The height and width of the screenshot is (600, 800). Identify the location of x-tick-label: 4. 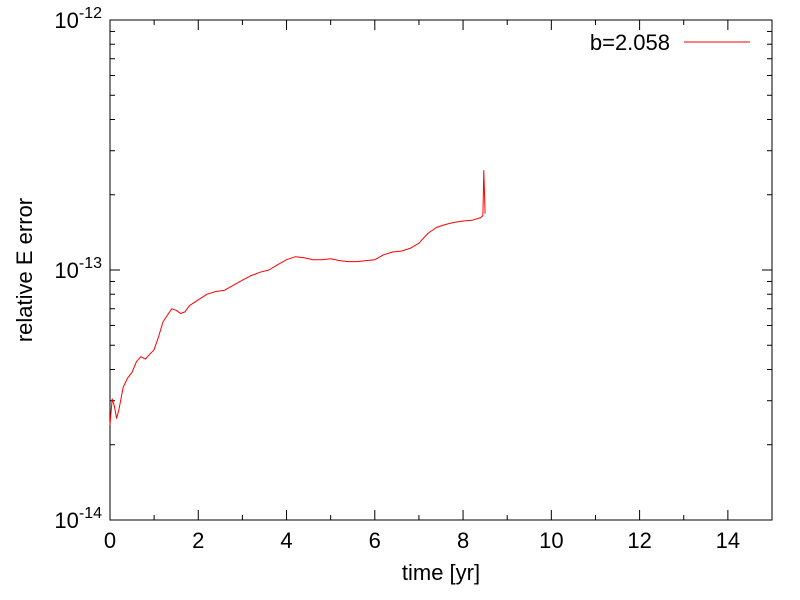
(286, 540).